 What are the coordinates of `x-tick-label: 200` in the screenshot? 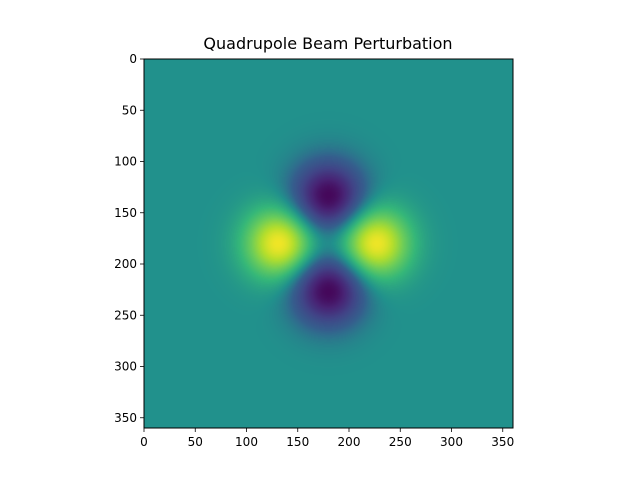 It's located at (349, 442).